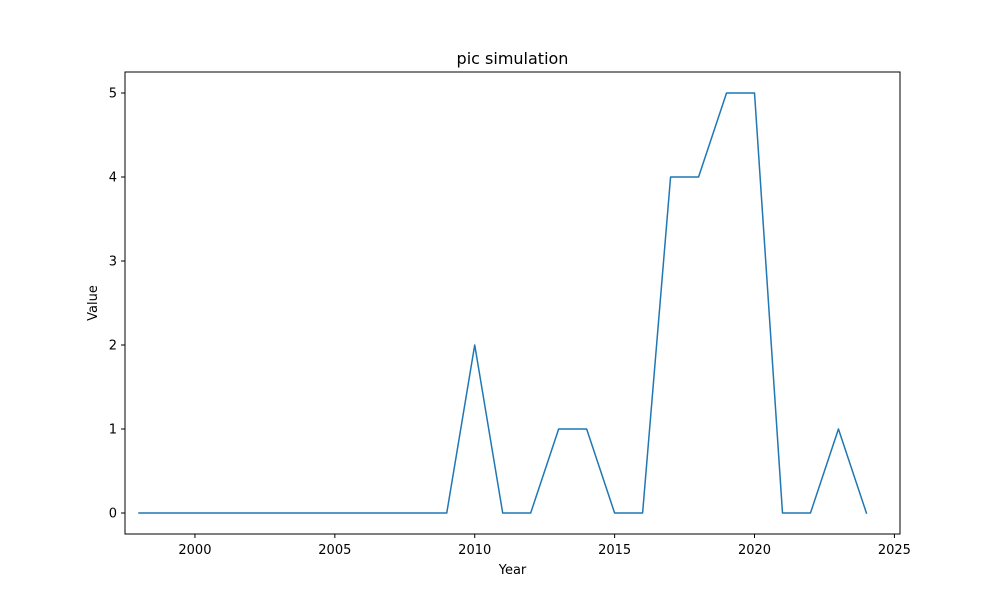  Describe the element at coordinates (93, 303) in the screenshot. I see `y-axis-label: Value` at that location.